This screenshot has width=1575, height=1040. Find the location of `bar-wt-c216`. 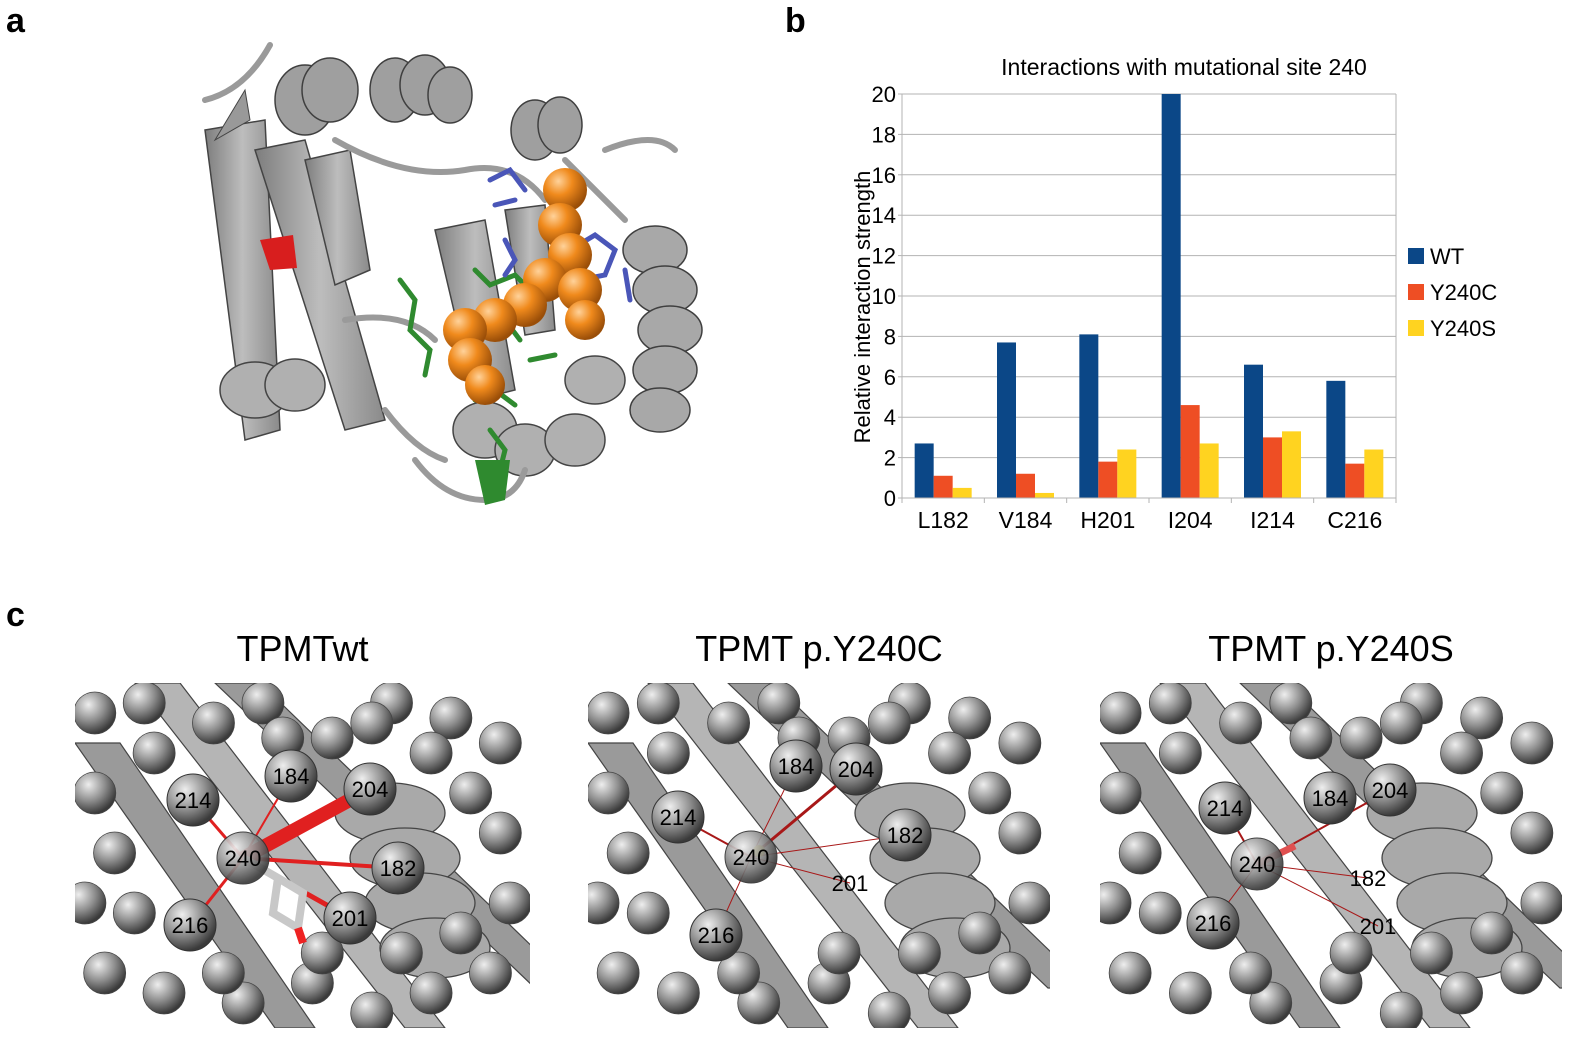

bar-wt-c216 is located at coordinates (1336, 439).